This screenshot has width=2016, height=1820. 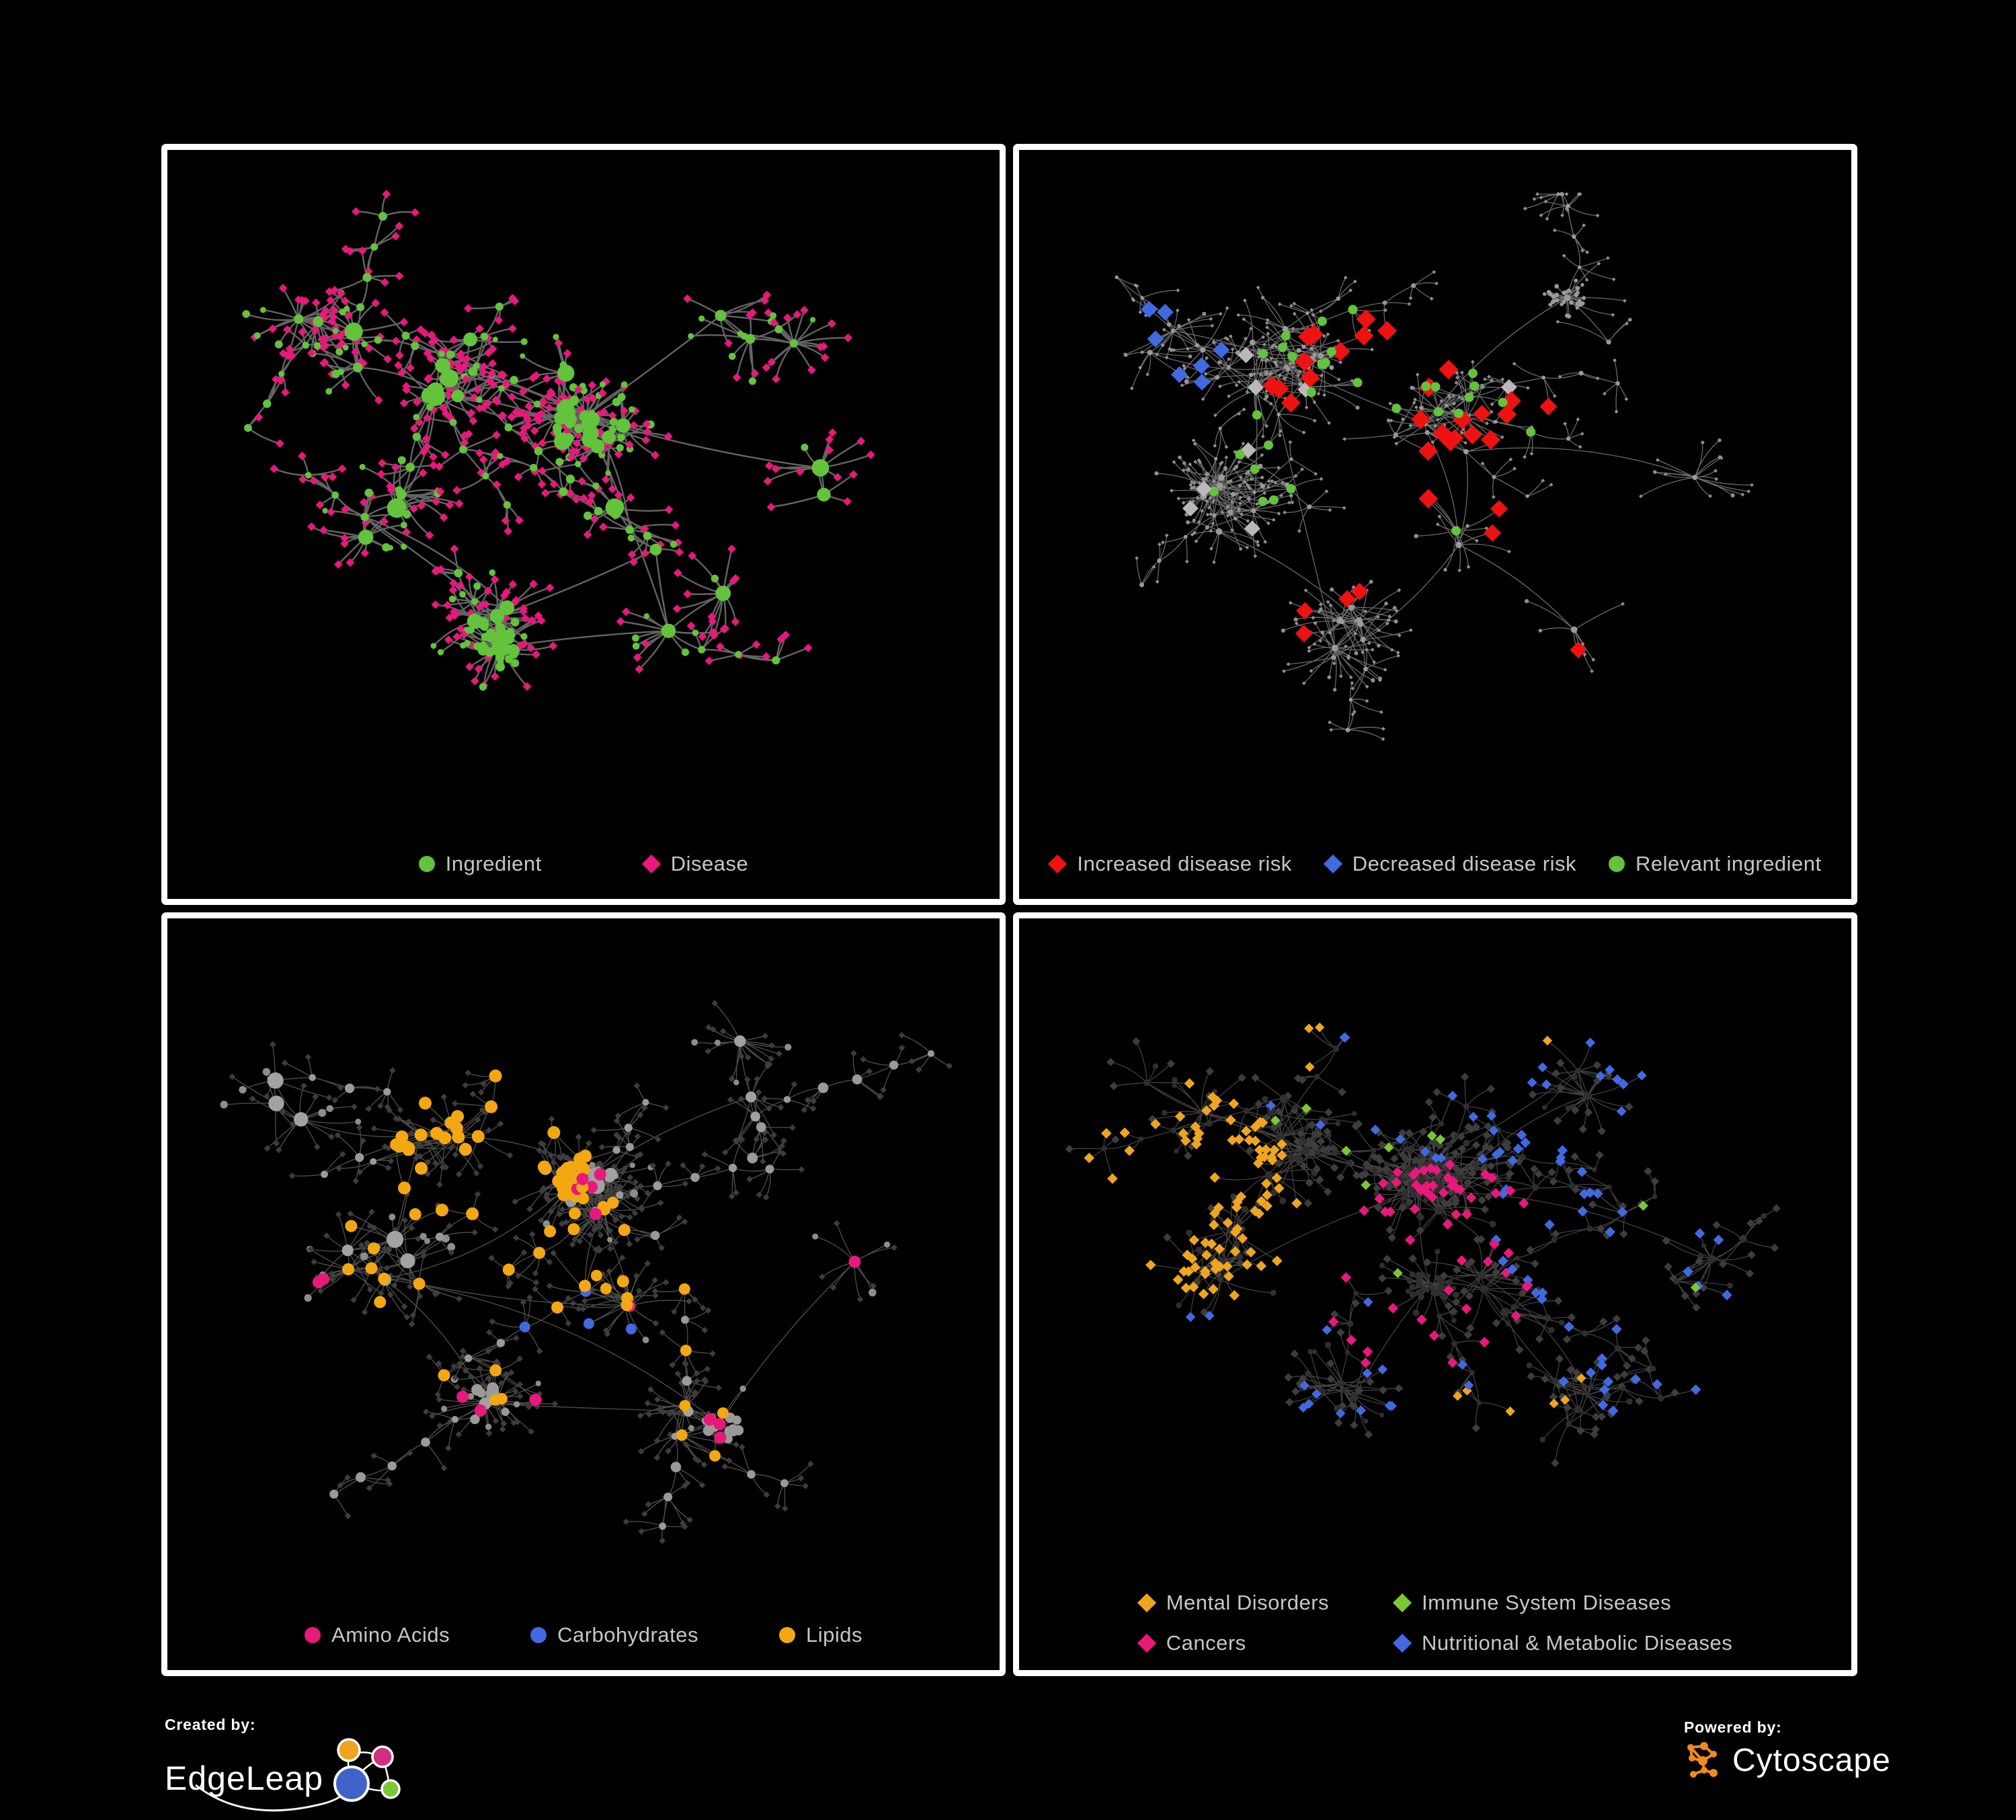 What do you see at coordinates (1332, 864) in the screenshot?
I see `diamond-marker-icon` at bounding box center [1332, 864].